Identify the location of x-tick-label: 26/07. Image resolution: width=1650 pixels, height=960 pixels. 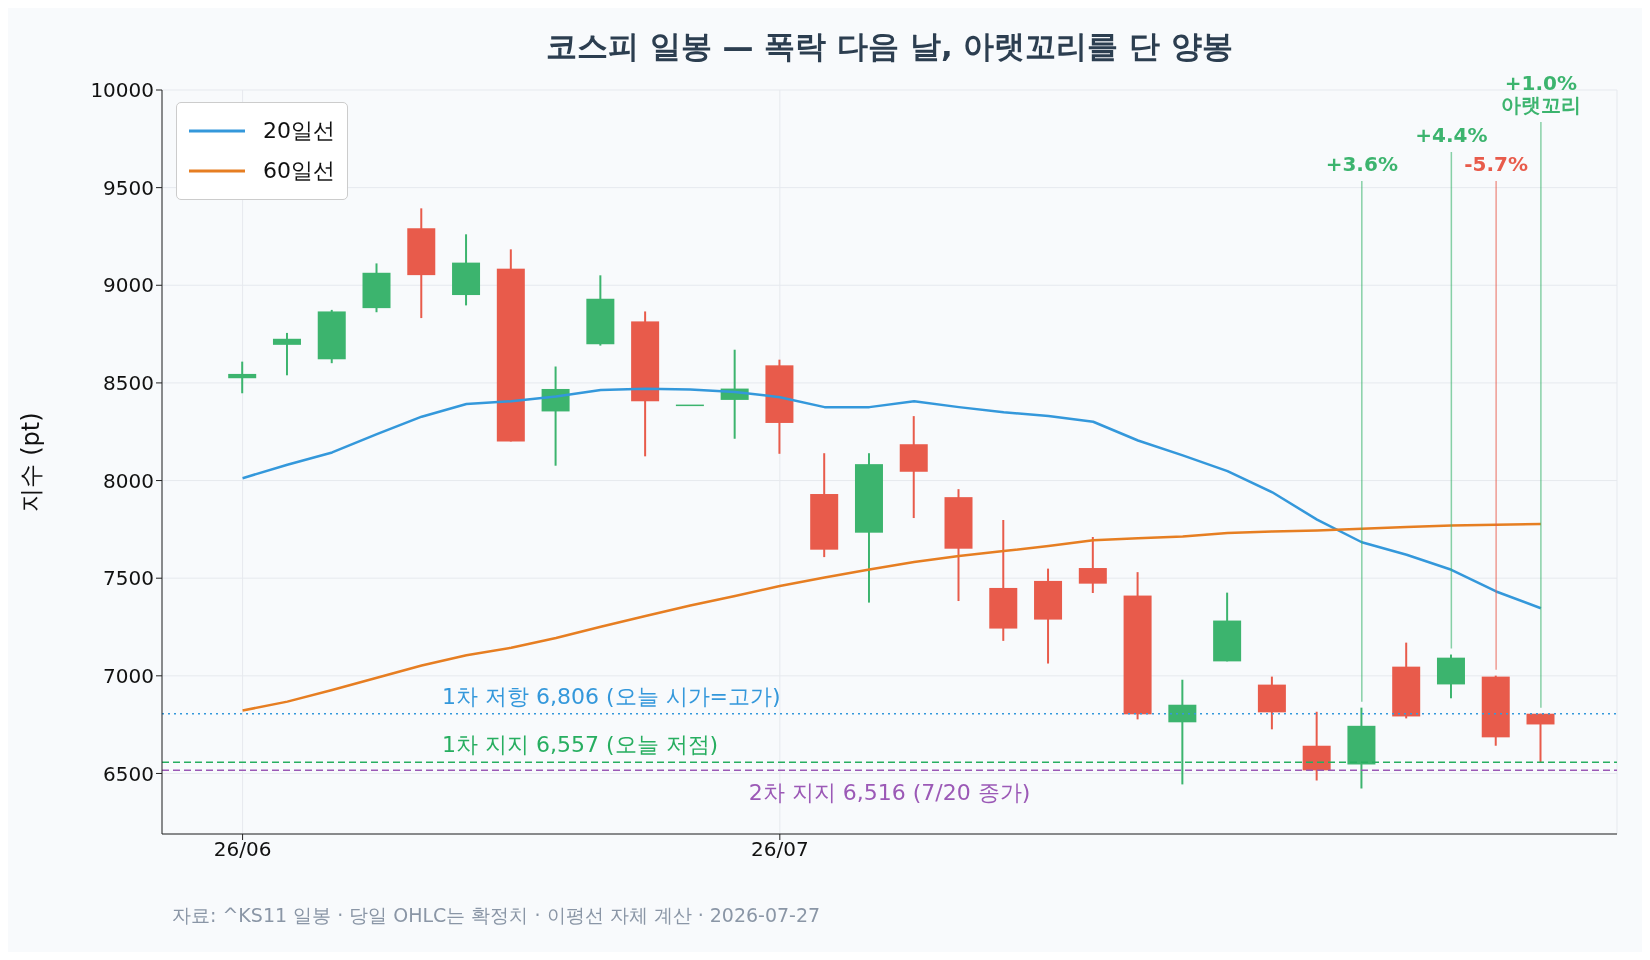
(780, 849).